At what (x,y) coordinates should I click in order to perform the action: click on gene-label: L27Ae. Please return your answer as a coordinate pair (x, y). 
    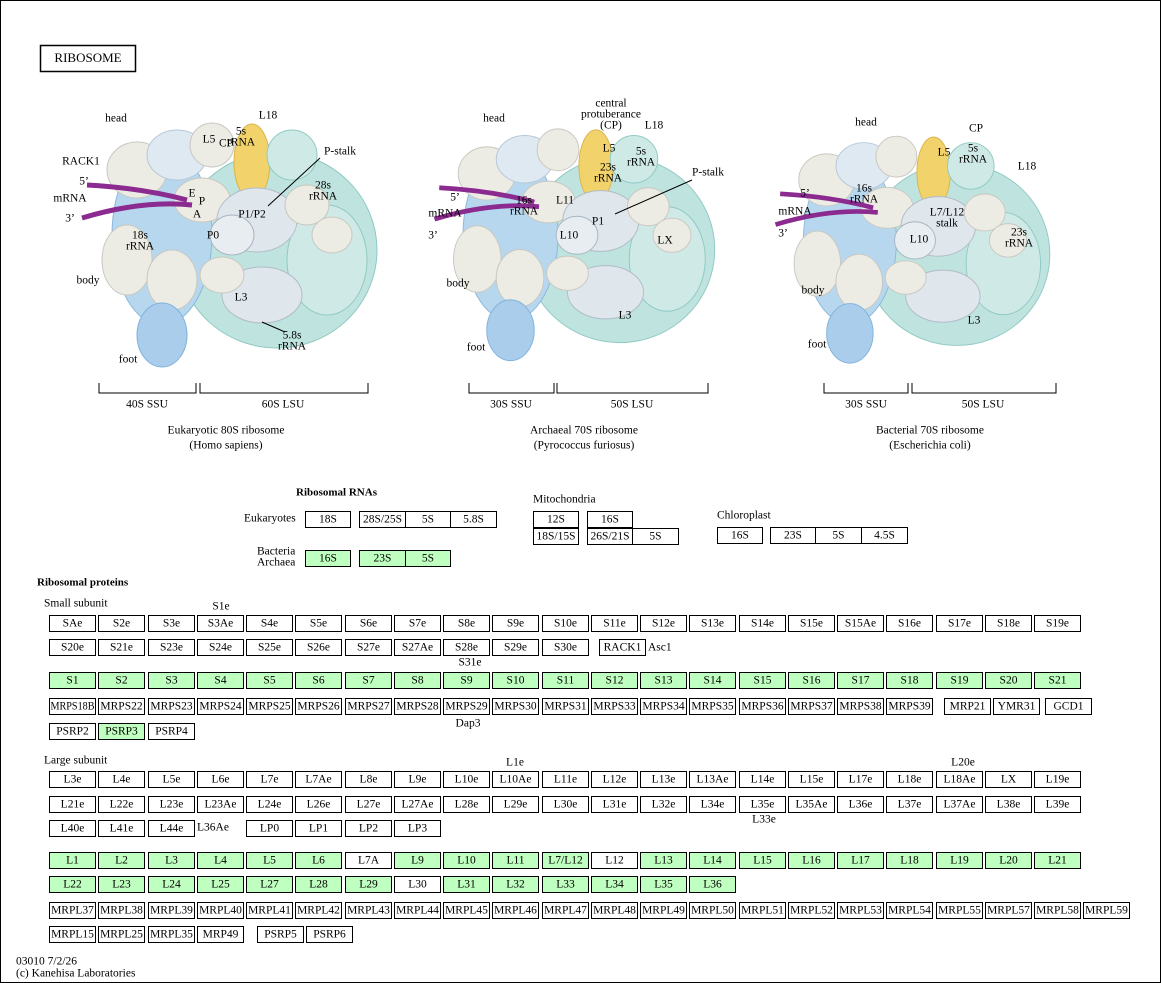
    Looking at the image, I should click on (418, 805).